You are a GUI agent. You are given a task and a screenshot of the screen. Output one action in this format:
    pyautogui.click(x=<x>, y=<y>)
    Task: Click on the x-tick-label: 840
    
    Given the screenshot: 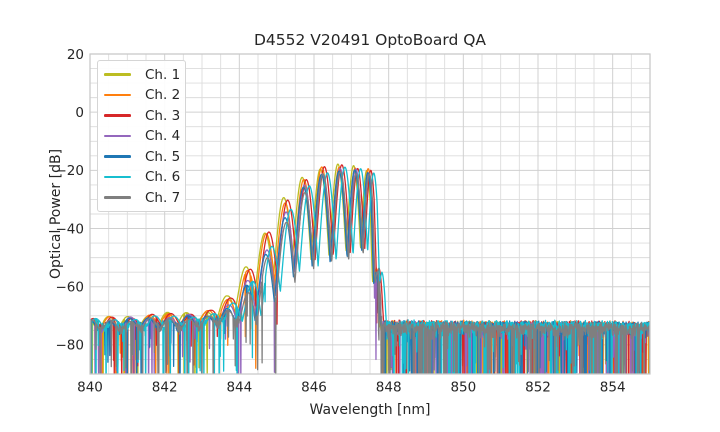 What is the action you would take?
    pyautogui.click(x=90, y=388)
    